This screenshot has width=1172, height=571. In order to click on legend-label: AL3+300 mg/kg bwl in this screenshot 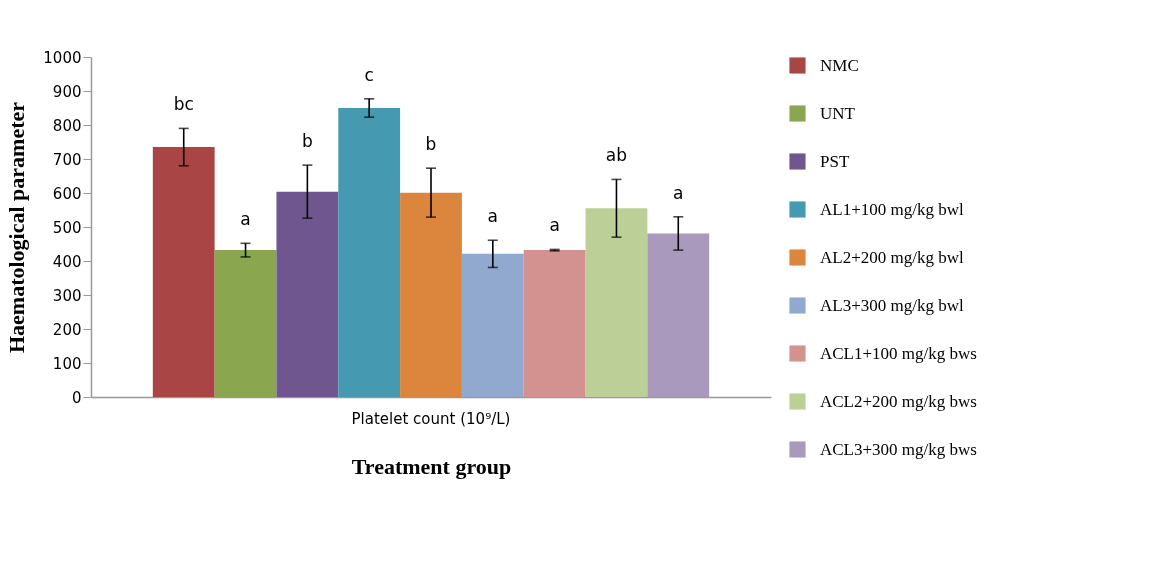, I will do `click(892, 305)`.